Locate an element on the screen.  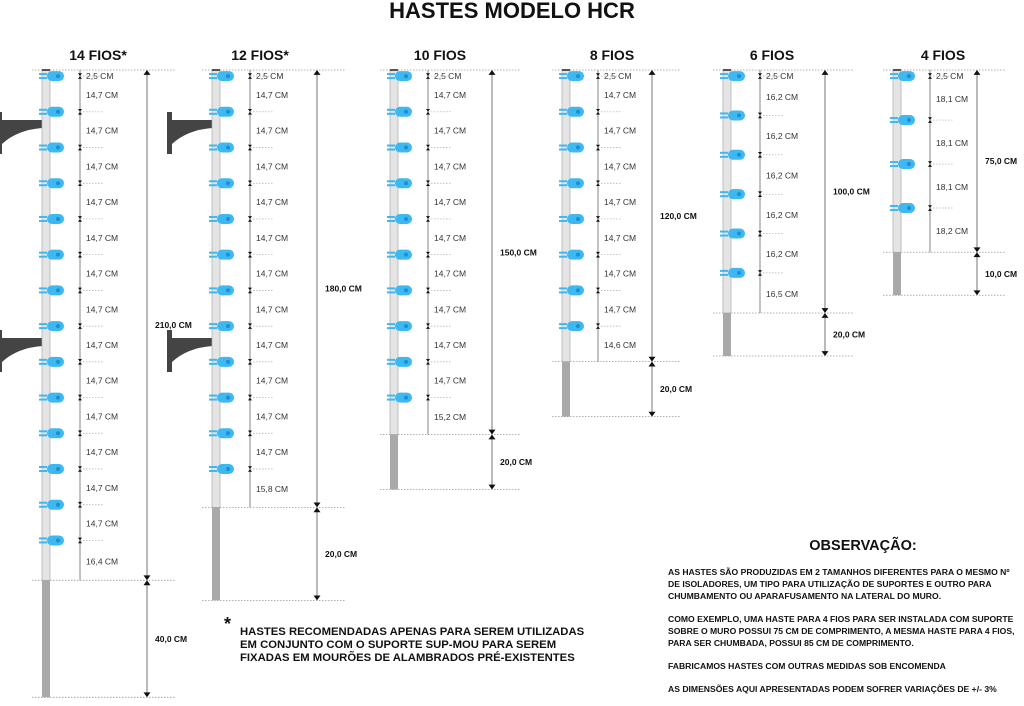
extension-arrow-down is located at coordinates (652, 414).